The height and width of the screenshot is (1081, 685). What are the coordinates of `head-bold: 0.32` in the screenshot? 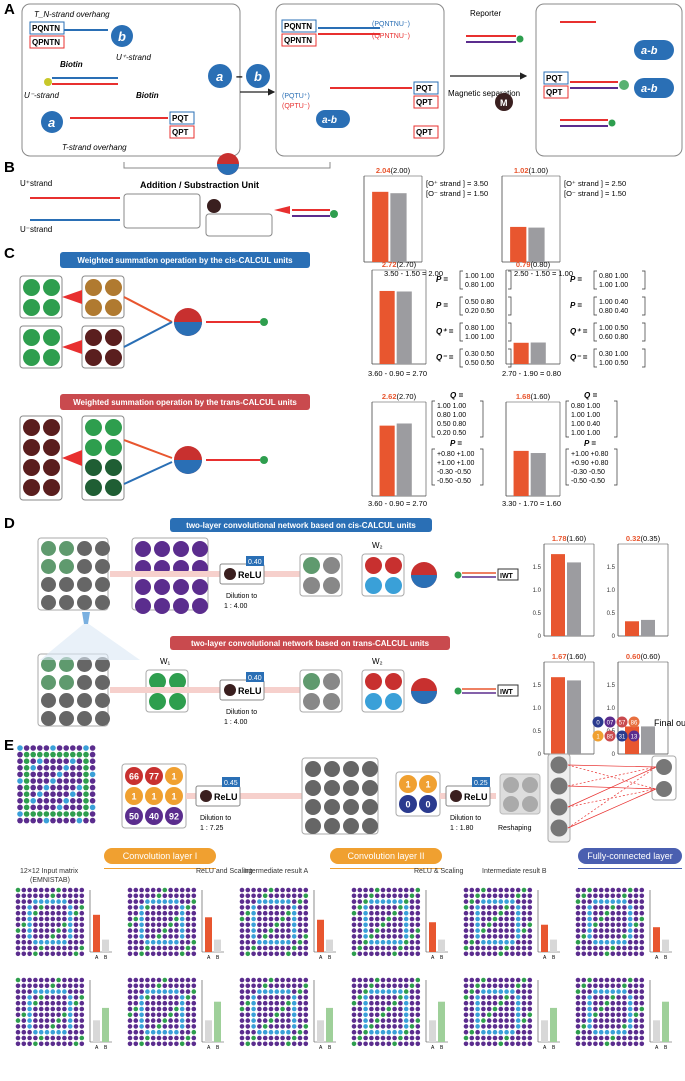 It's located at (633, 538).